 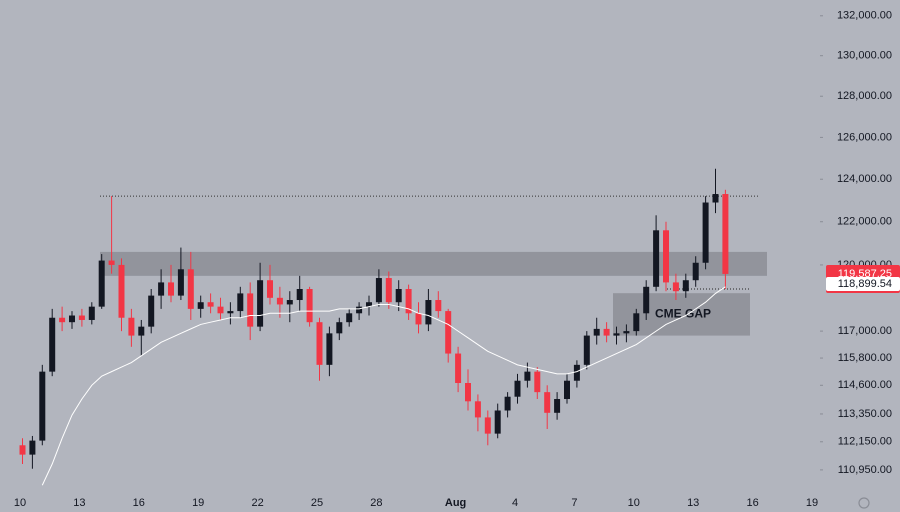 I want to click on settings-icon, so click(x=864, y=503).